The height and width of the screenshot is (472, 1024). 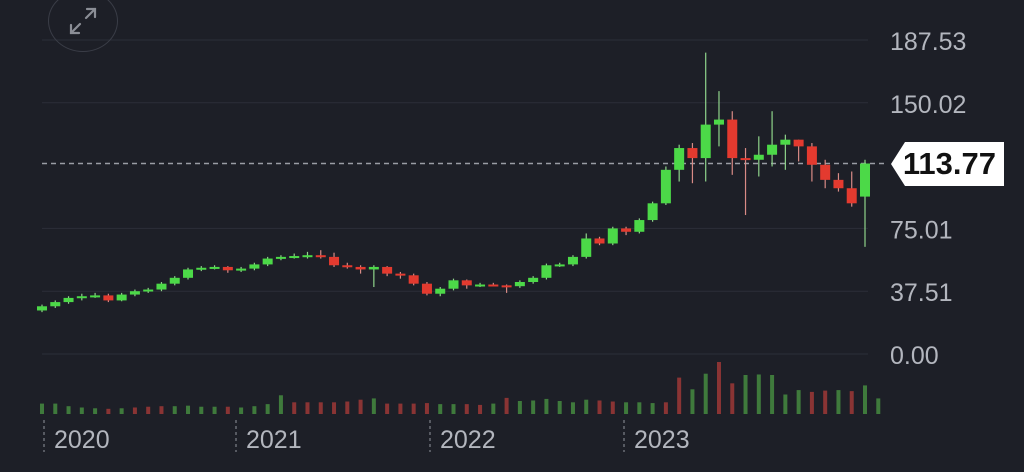 I want to click on current-price-value: 113.77, so click(x=949, y=163).